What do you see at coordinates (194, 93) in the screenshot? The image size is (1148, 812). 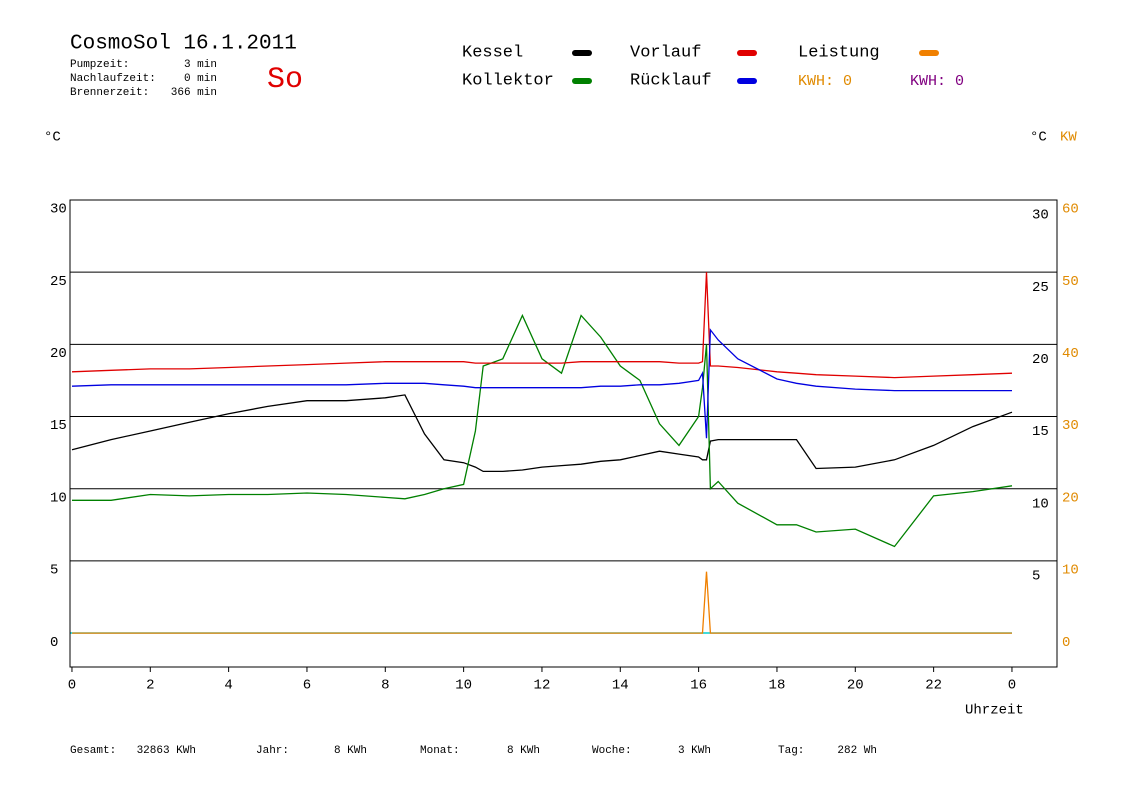 I see `info-value: 366 min` at bounding box center [194, 93].